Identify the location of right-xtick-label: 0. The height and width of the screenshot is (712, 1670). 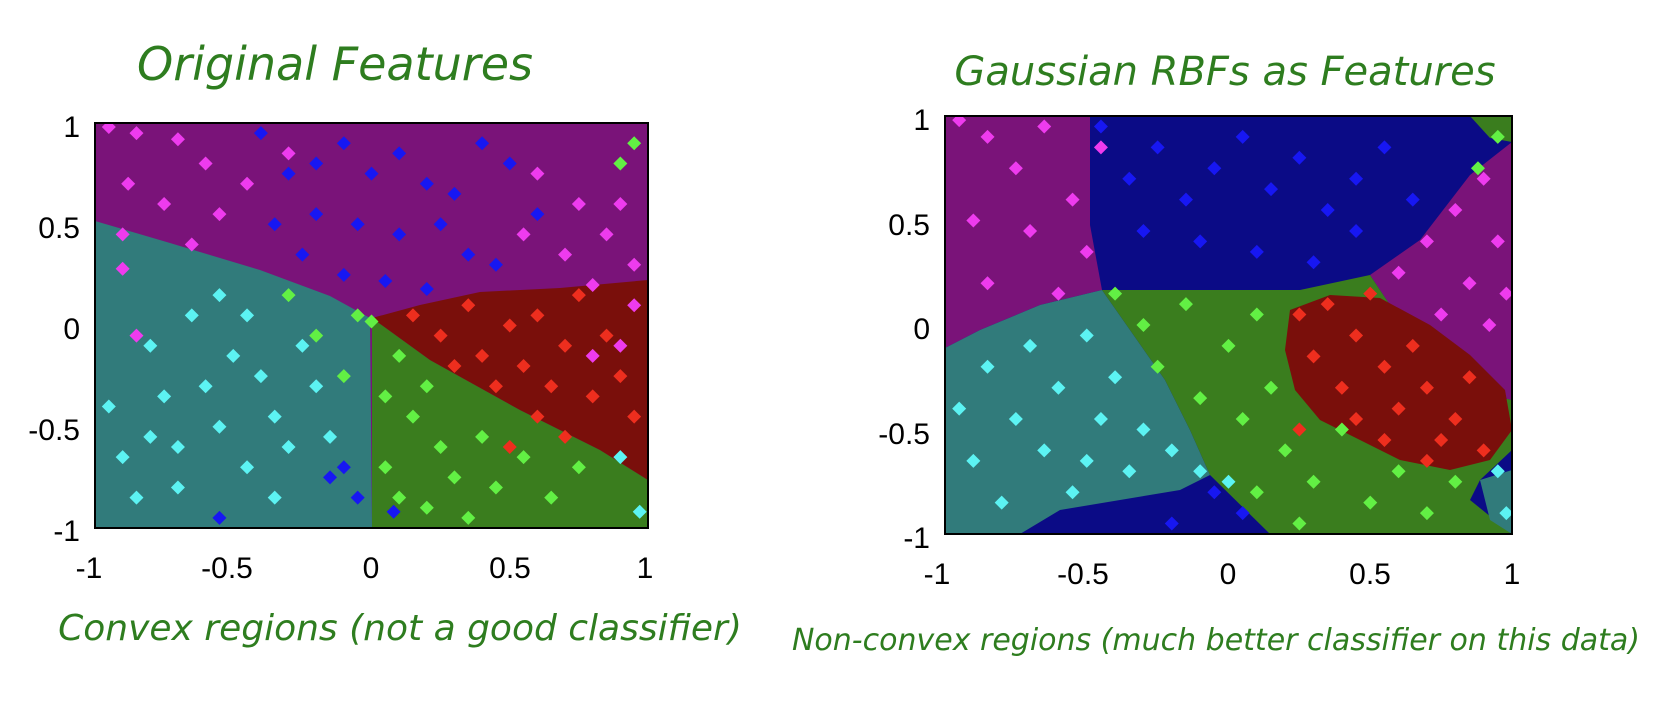
(1228, 574).